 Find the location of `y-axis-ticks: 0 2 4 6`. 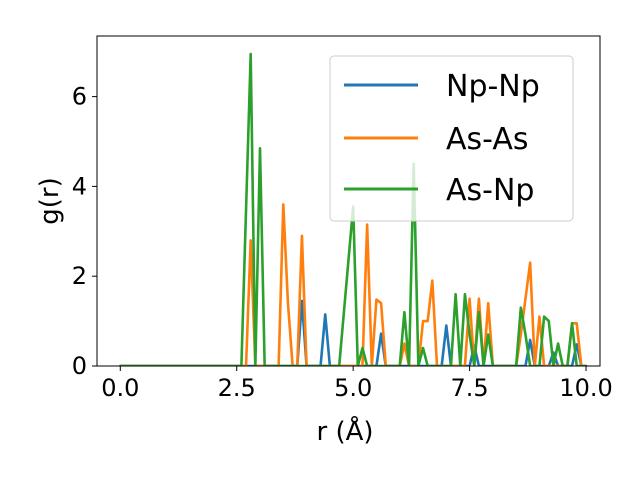

y-axis-ticks: 0 2 4 6 is located at coordinates (84, 231).